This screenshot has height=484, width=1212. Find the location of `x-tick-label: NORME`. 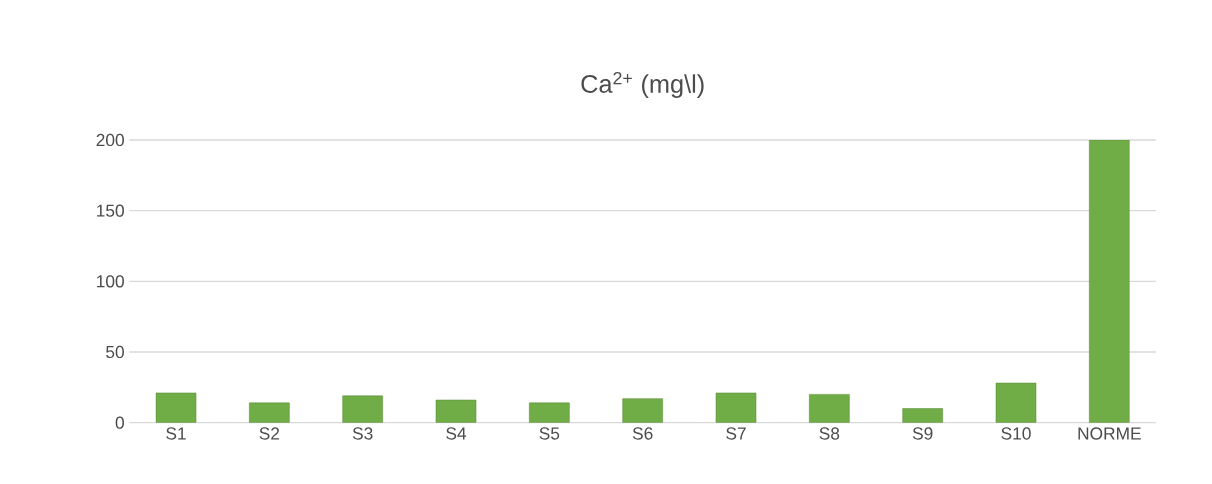

x-tick-label: NORME is located at coordinates (1109, 433).